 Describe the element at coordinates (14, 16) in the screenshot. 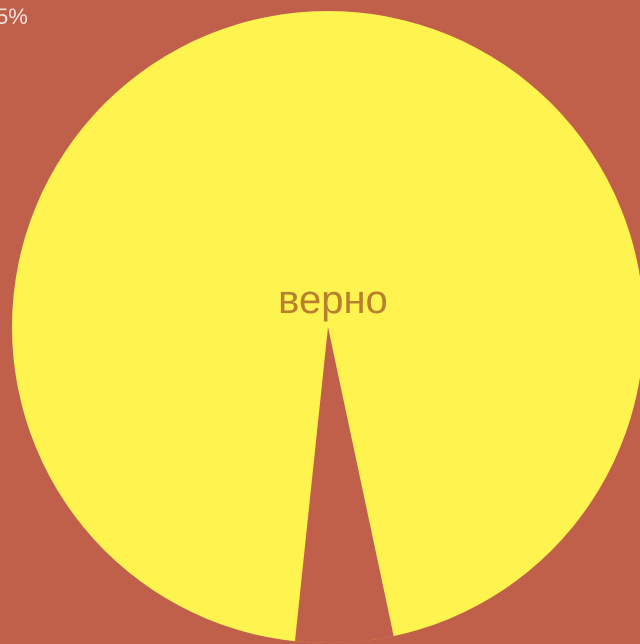

I see `minor-slice-percent-label: 5%` at that location.